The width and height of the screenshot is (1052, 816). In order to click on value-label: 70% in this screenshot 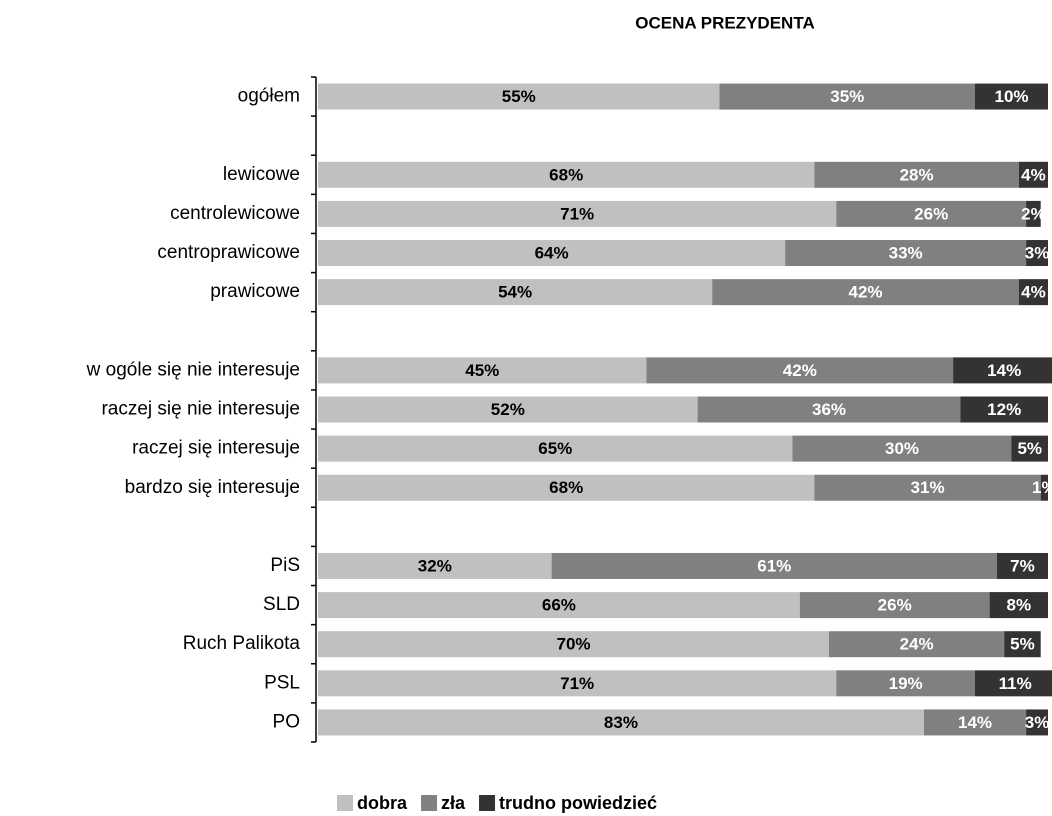, I will do `click(573, 644)`.